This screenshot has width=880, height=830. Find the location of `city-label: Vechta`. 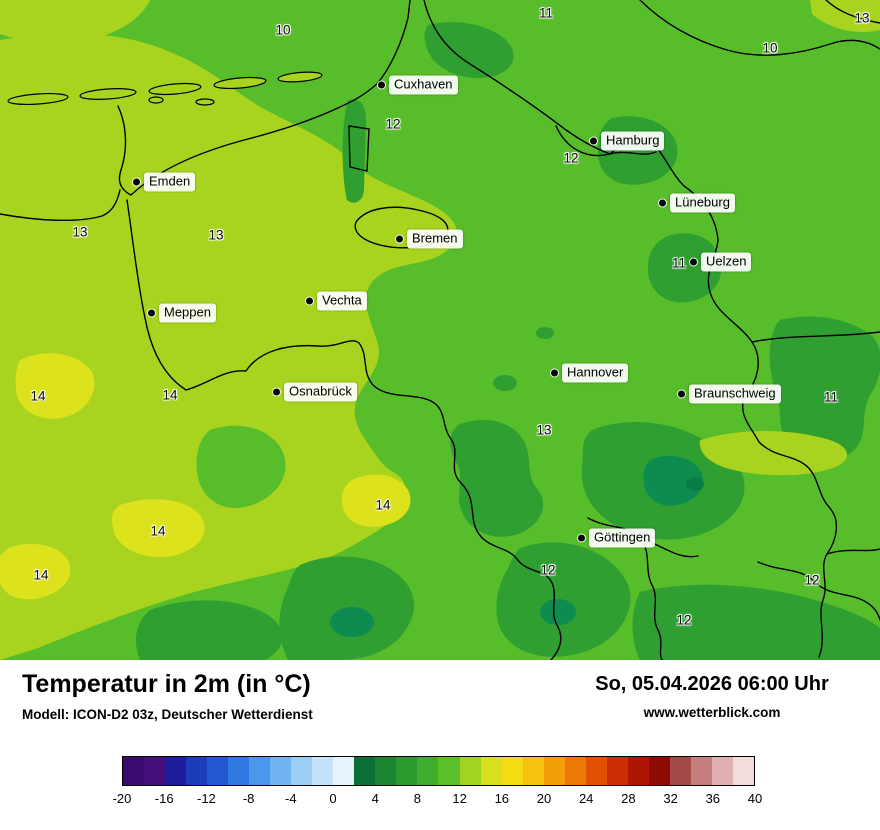

city-label: Vechta is located at coordinates (342, 301).